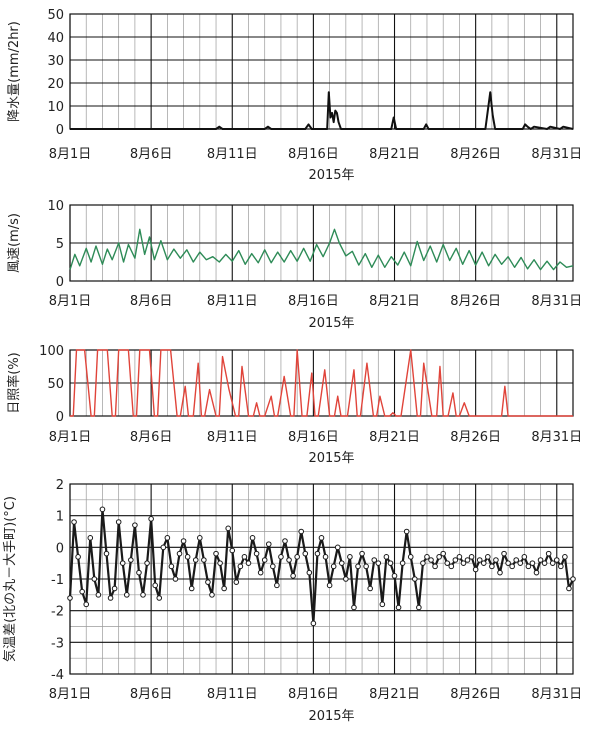  I want to click on y-axis-title: 風速(m/s), so click(14, 243).